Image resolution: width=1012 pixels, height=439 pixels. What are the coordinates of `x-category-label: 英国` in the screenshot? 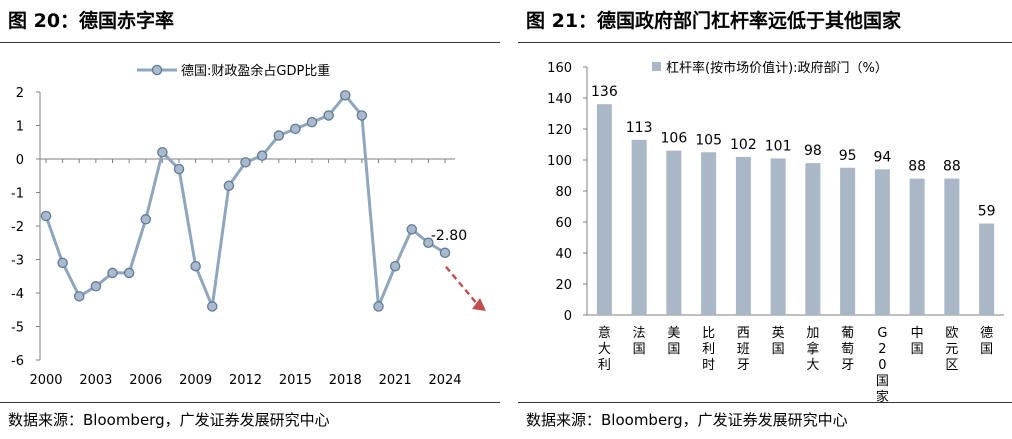 It's located at (778, 341).